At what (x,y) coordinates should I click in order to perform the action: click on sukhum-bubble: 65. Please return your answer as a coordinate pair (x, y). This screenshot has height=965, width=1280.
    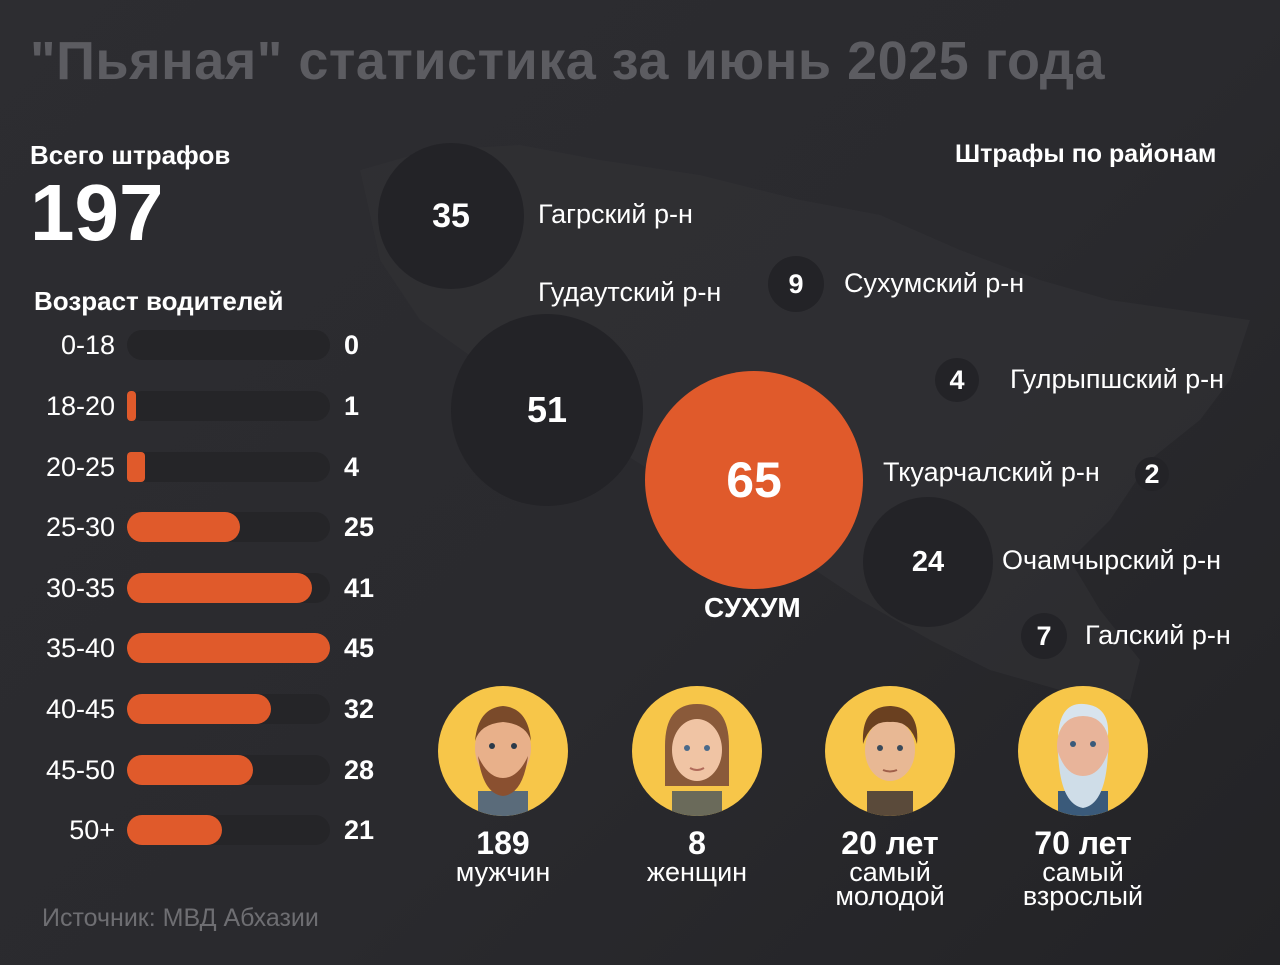
    Looking at the image, I should click on (754, 480).